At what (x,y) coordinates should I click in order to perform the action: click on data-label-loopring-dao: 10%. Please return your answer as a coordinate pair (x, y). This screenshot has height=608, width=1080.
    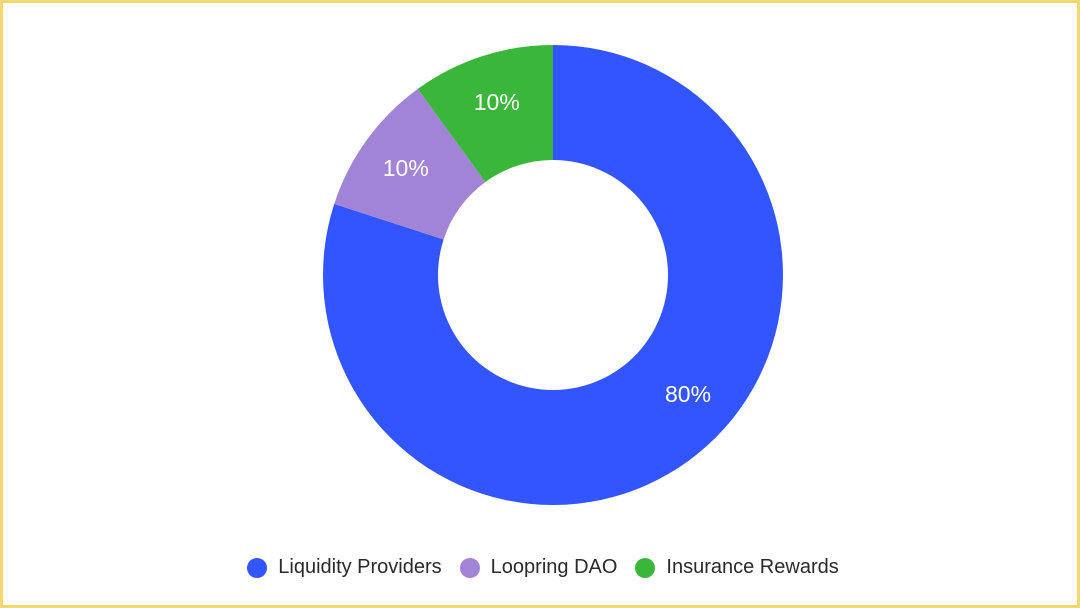
    Looking at the image, I should click on (406, 168).